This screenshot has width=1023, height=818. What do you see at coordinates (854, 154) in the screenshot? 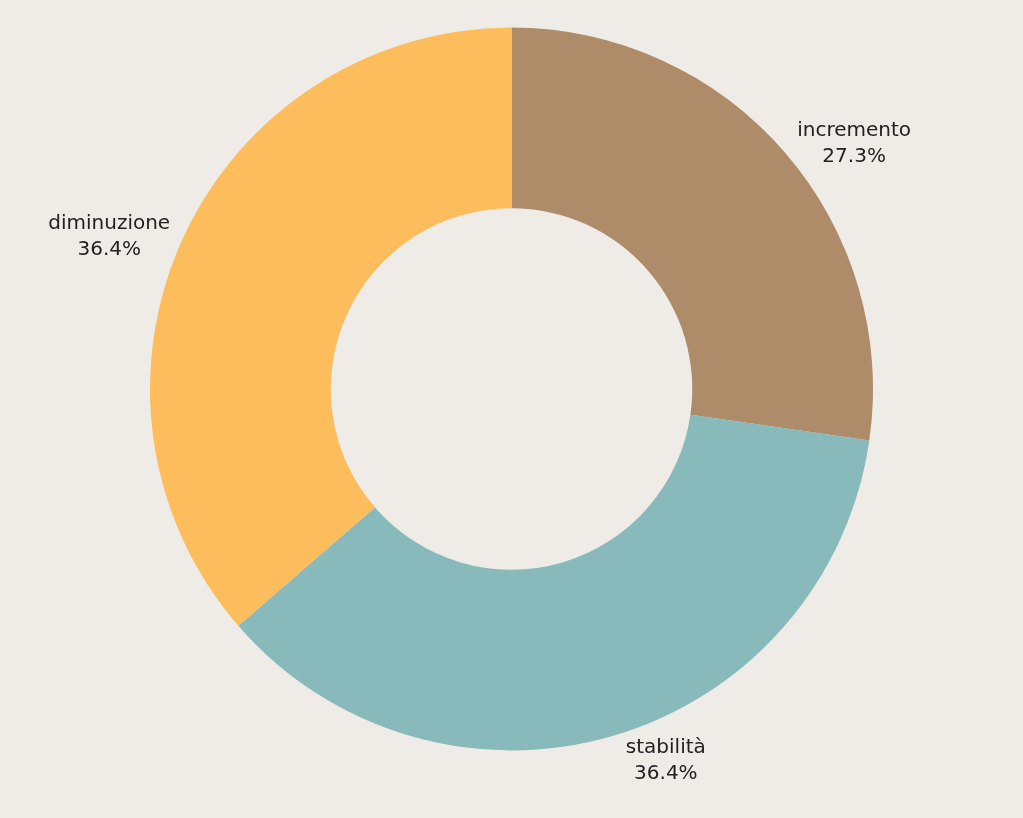
I see `data-label: 27.3%` at bounding box center [854, 154].